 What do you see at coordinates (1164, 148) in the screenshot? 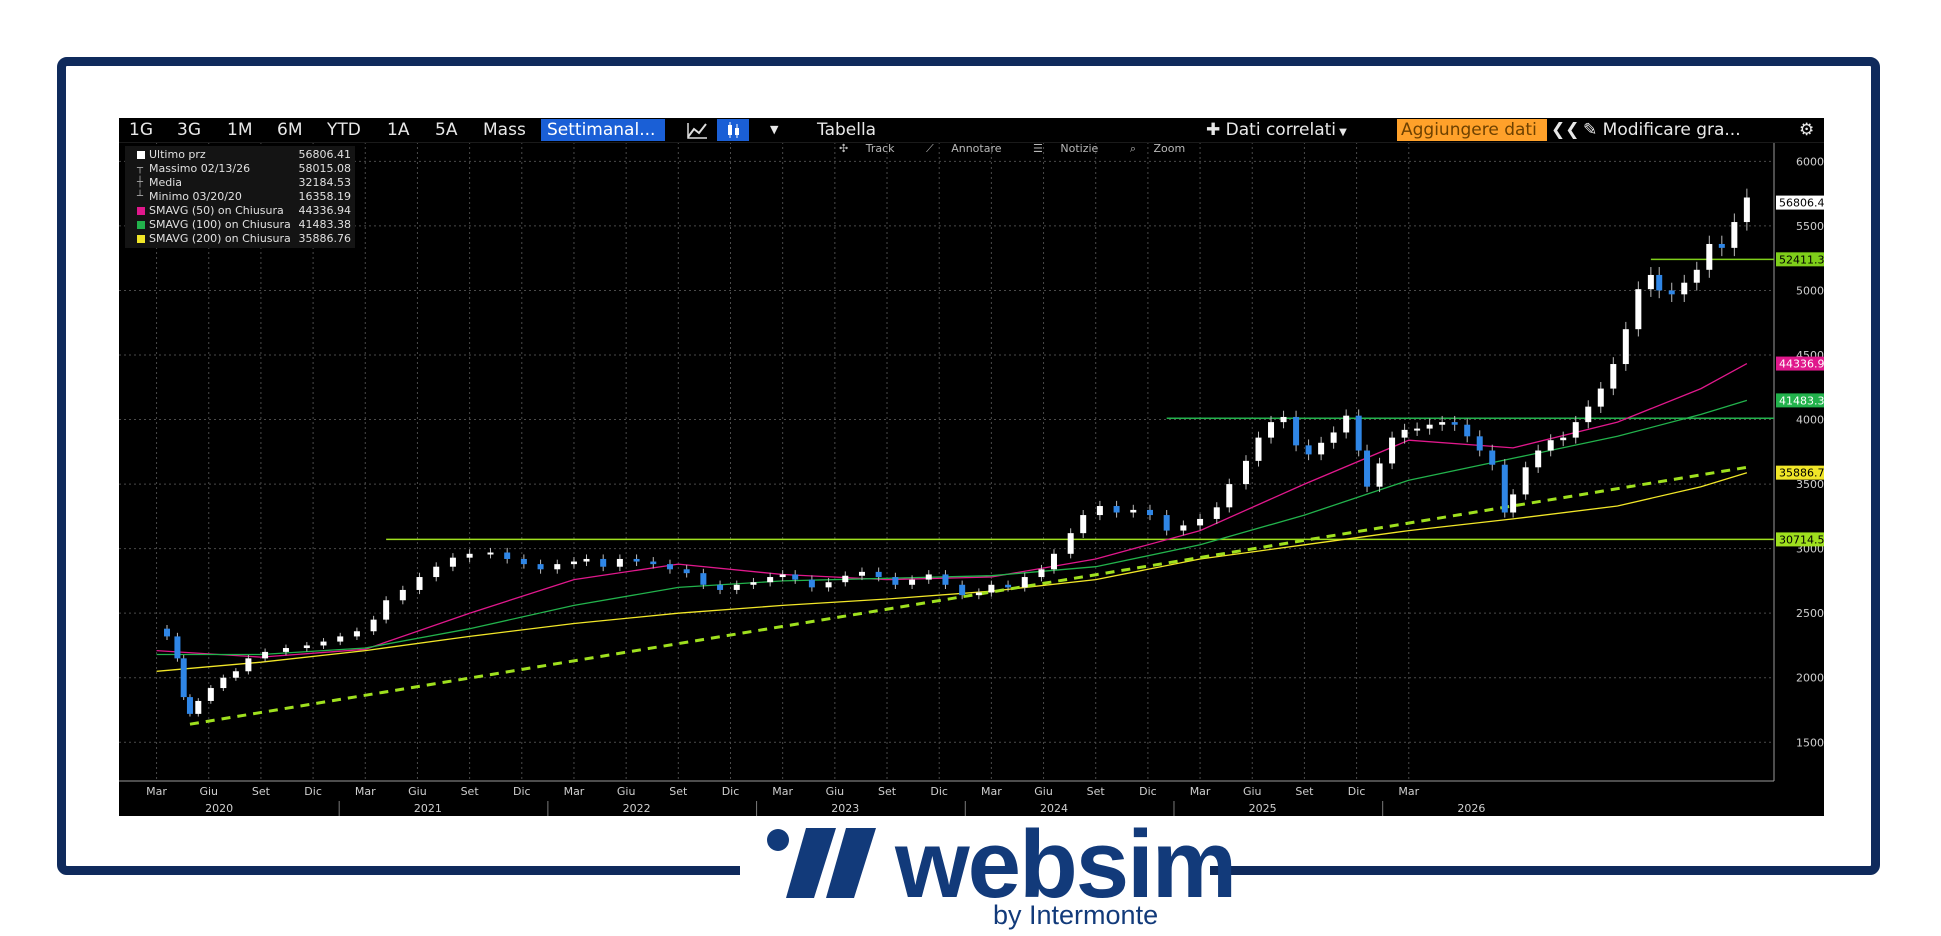
I see `zoom-tool: ⌕ Zoom` at bounding box center [1164, 148].